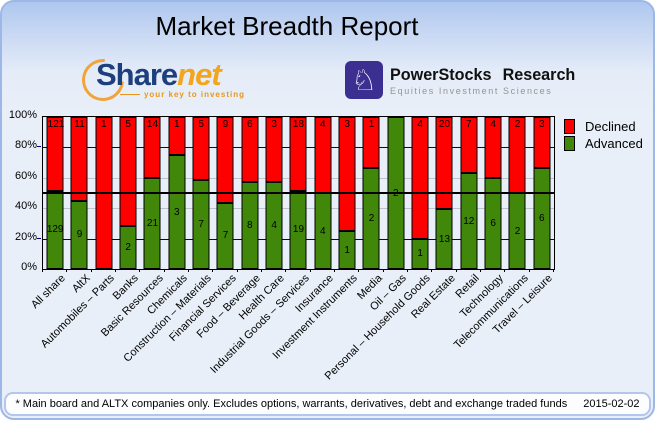  I want to click on declined-segment: 6, so click(250, 150).